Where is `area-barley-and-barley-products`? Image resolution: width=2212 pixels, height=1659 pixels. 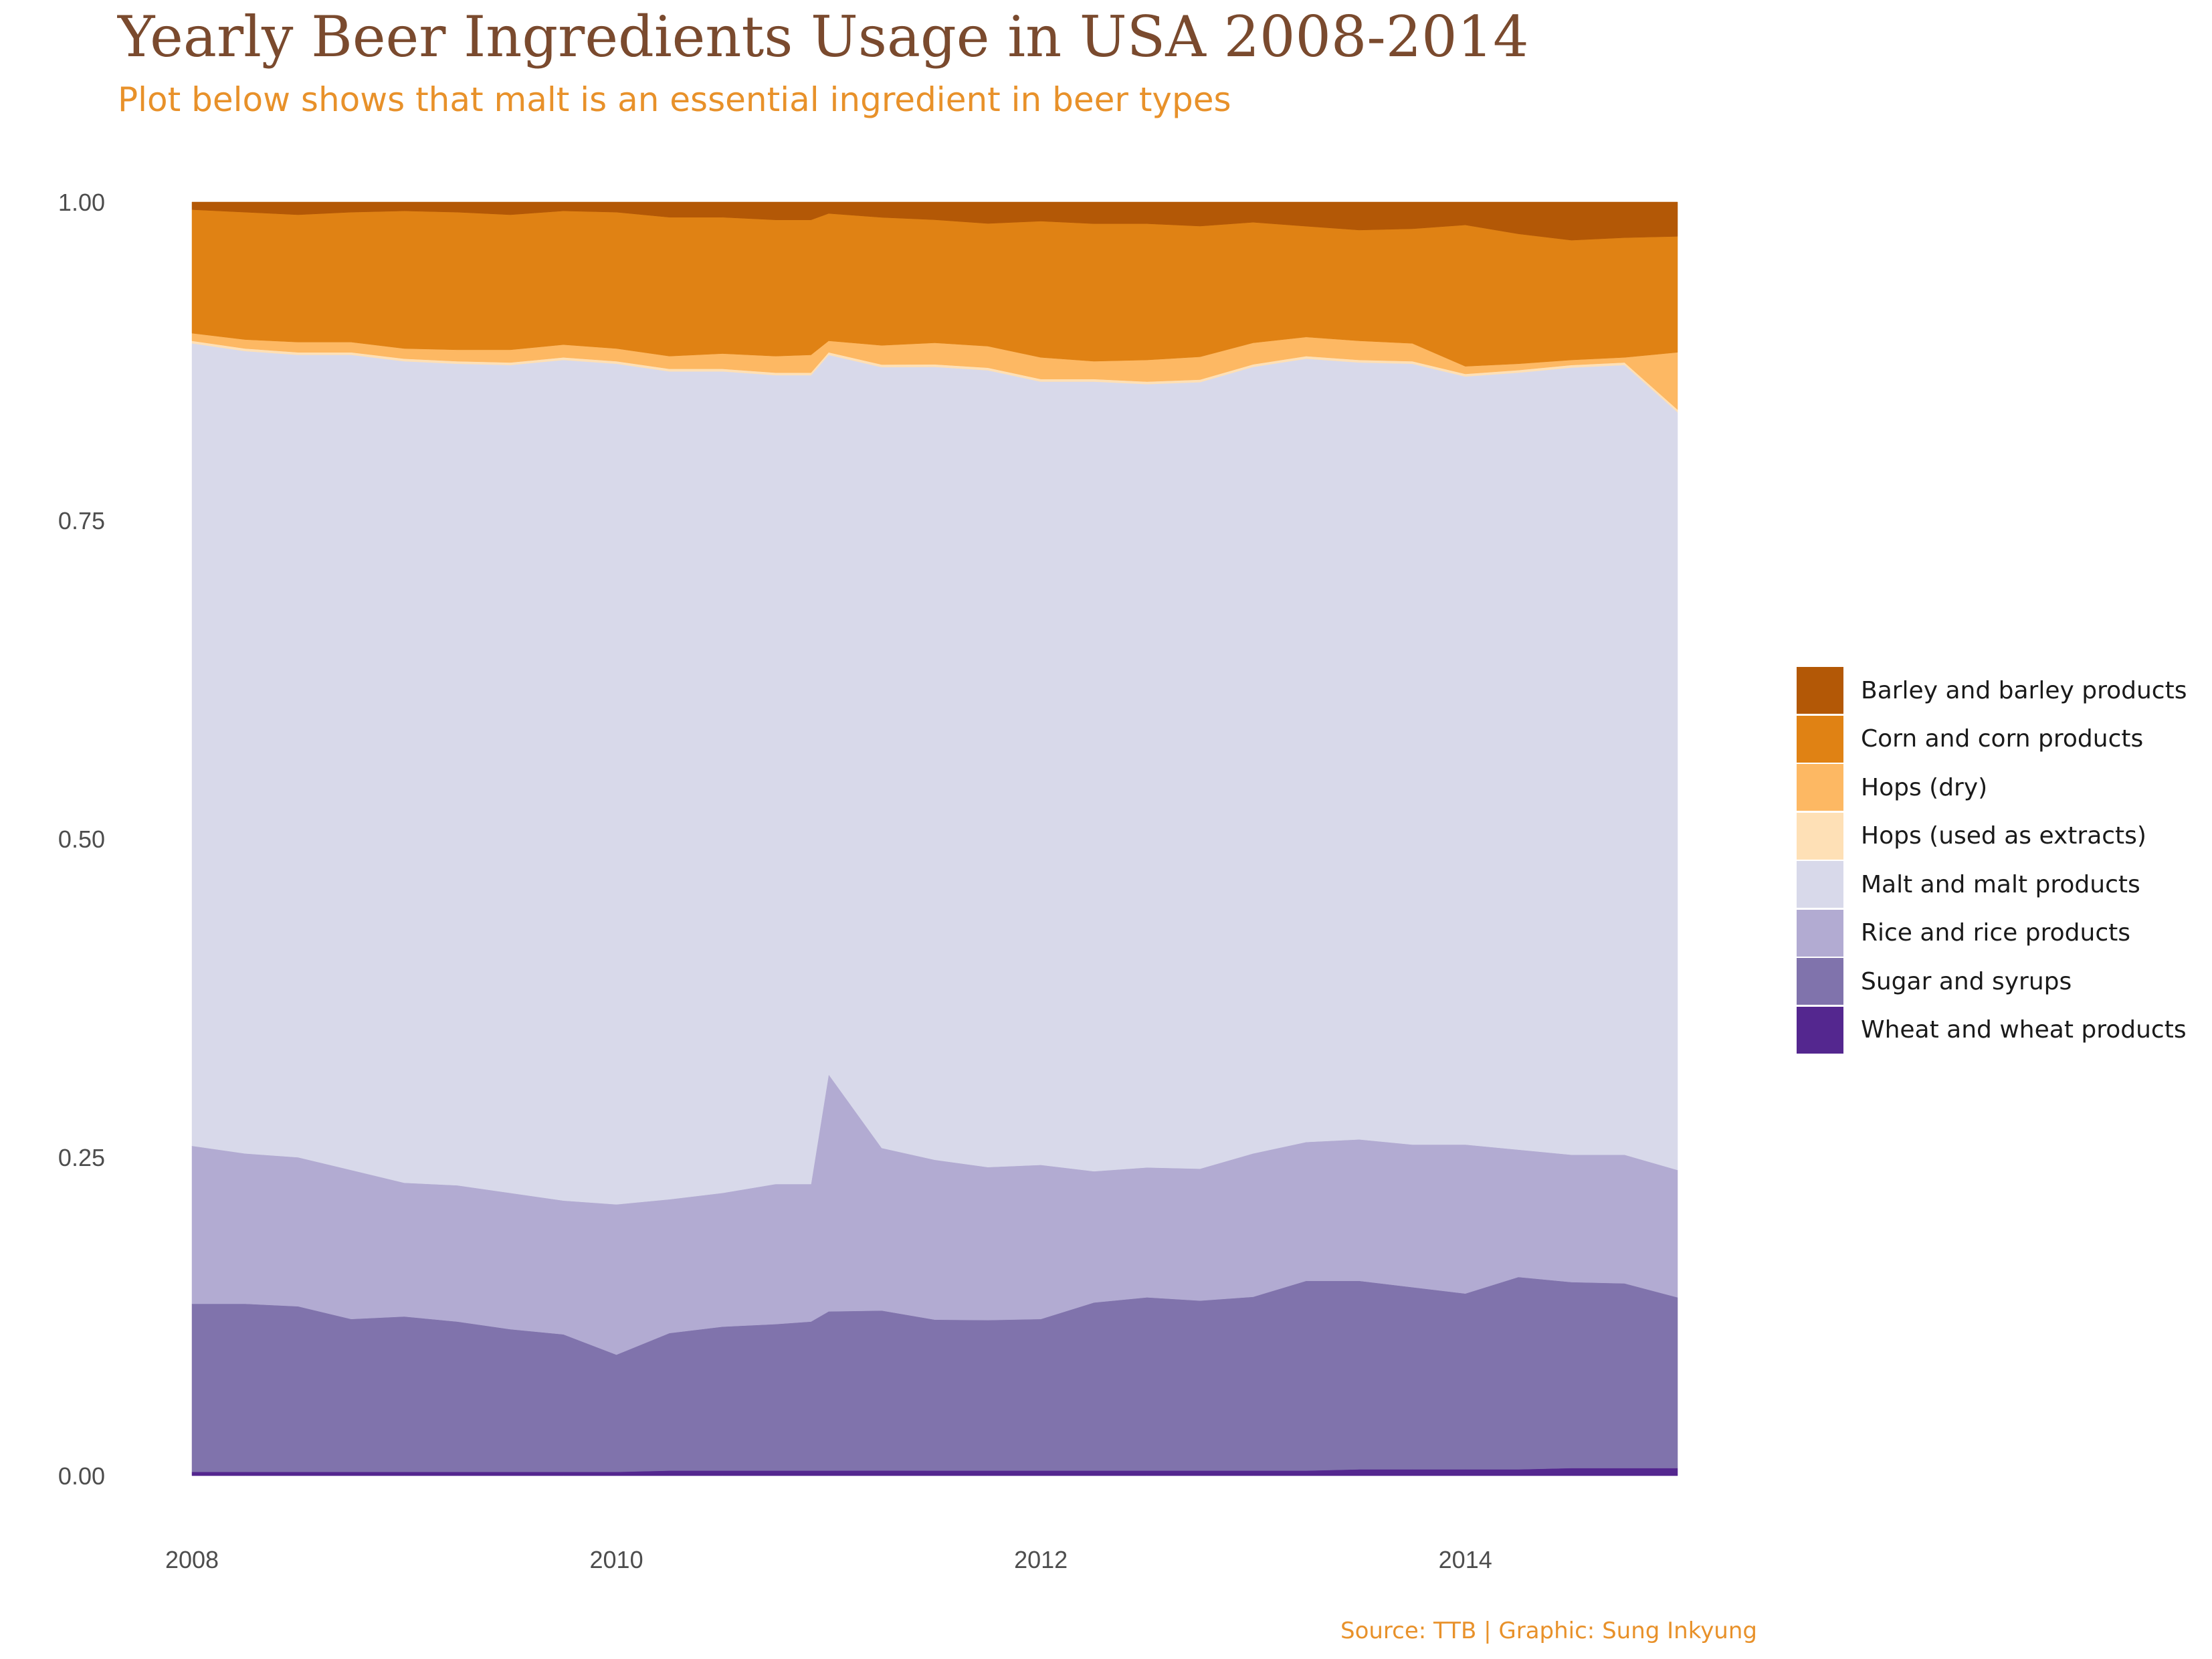 area-barley-and-barley-products is located at coordinates (935, 221).